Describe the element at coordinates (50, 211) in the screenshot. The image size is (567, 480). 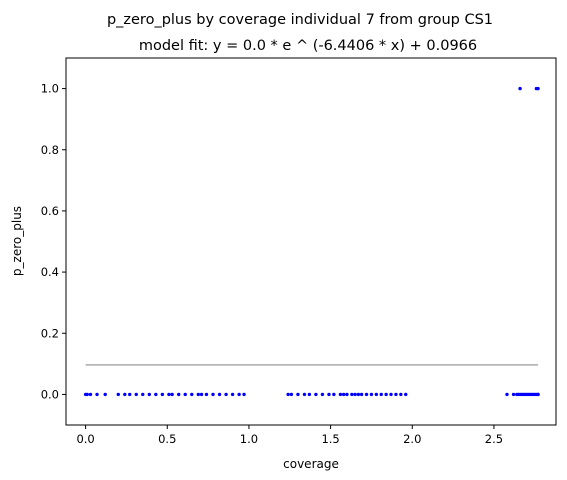
I see `y-tick-label: 0.6` at that location.